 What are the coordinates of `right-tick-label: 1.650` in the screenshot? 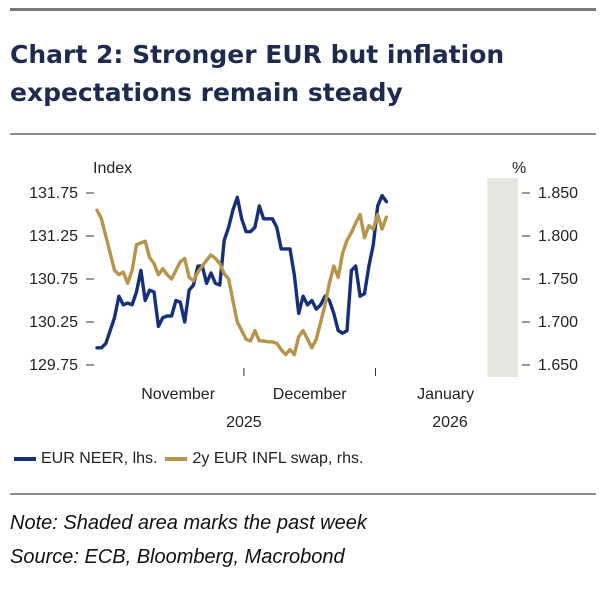 It's located at (558, 365).